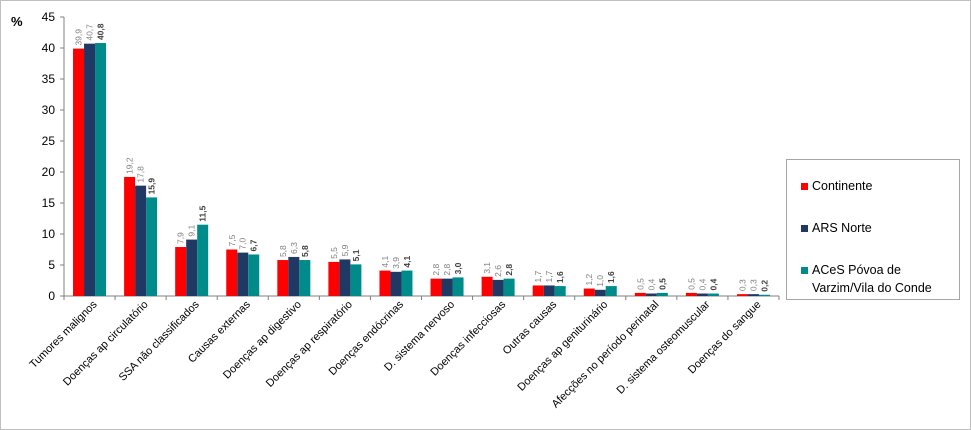 This screenshot has height=430, width=971. What do you see at coordinates (309, 344) in the screenshot?
I see `x-tick-label: Doenças ap respiratório` at bounding box center [309, 344].